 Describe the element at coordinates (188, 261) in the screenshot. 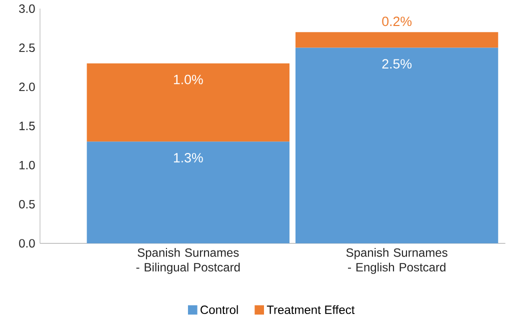

I see `x-tick-label: Spanish Surnames - Bilingual Postcard` at that location.